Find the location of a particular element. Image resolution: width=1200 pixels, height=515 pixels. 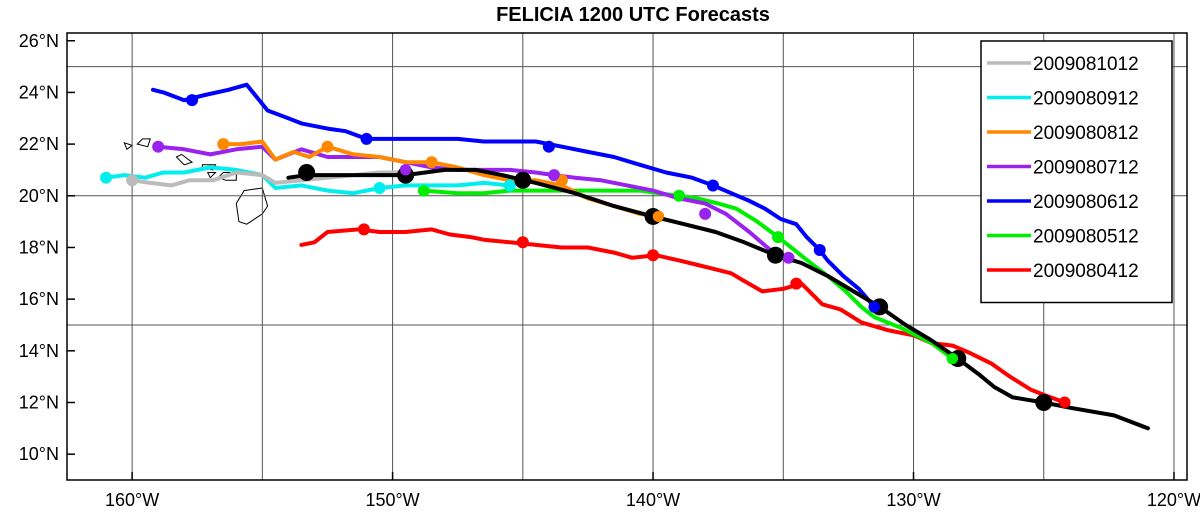

legend-label: 2009080512 is located at coordinates (1086, 237).